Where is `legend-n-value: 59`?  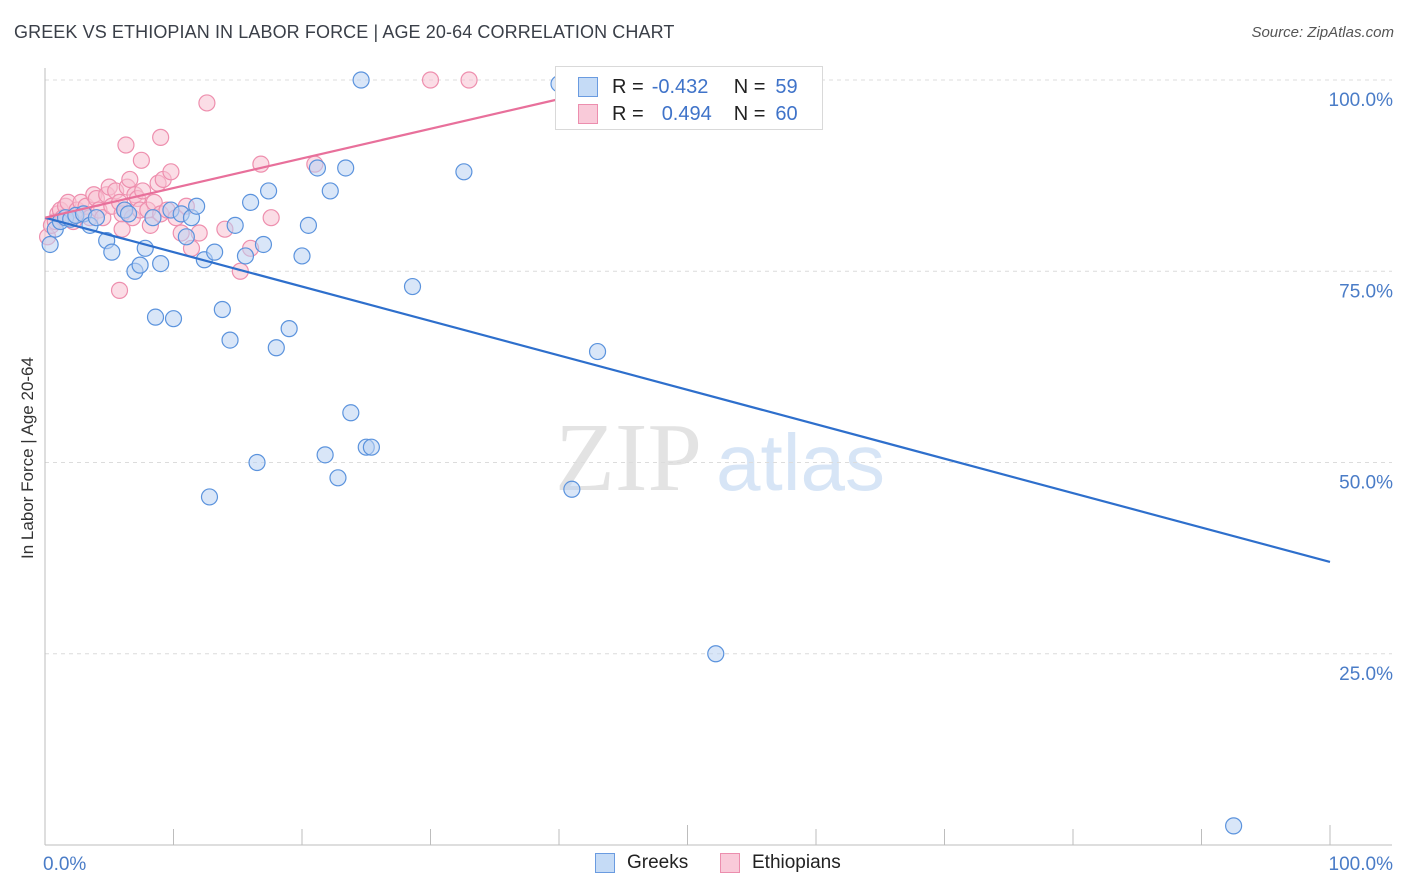 legend-n-value: 59 is located at coordinates (786, 86).